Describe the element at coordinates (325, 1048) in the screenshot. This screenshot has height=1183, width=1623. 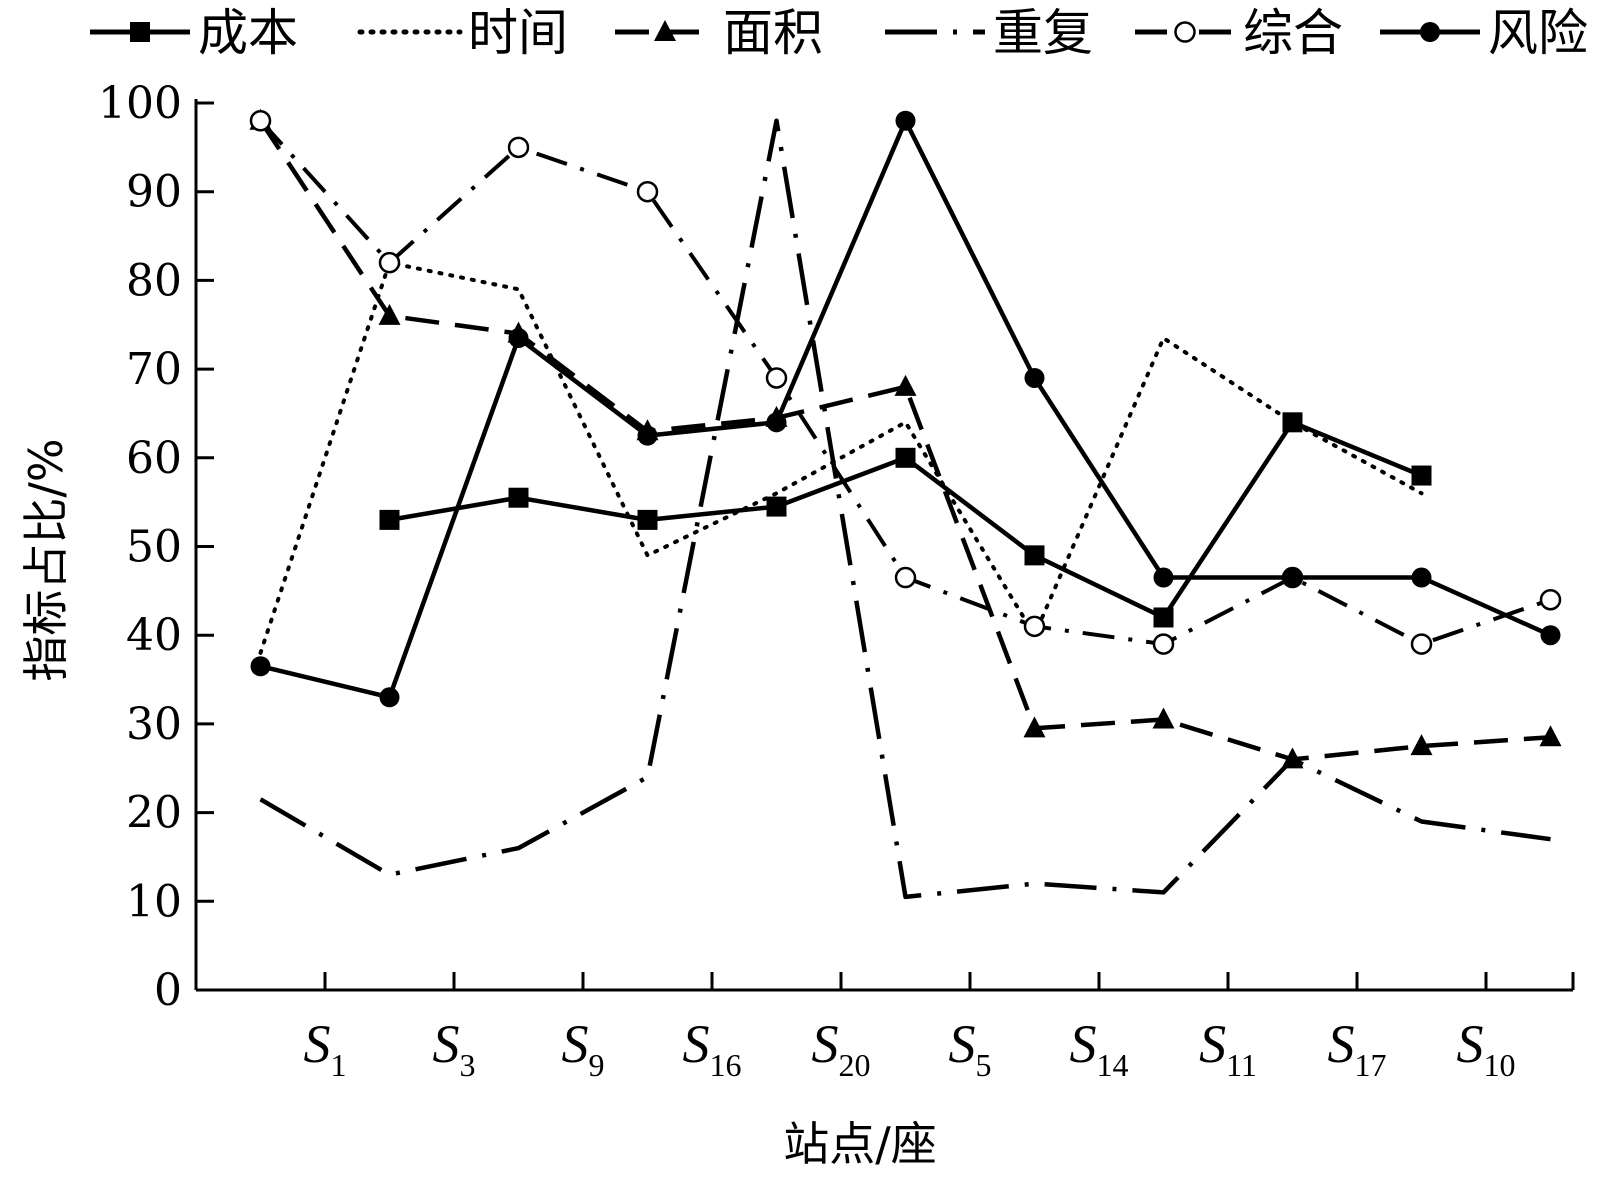
I see `x-tick-label: S1` at that location.